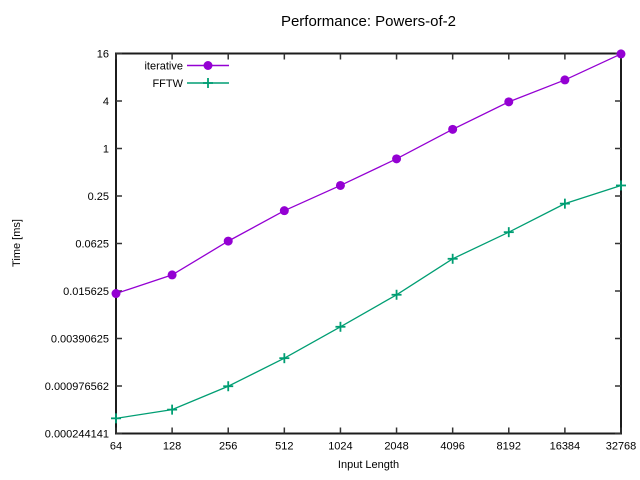  Describe the element at coordinates (77, 387) in the screenshot. I see `y-tick-label: 0.000976562` at that location.